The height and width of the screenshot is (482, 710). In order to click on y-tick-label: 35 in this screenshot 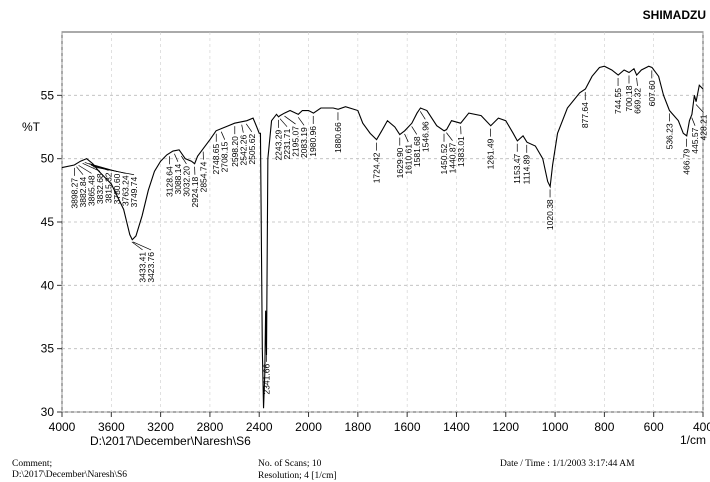, I will do `click(48, 349)`.